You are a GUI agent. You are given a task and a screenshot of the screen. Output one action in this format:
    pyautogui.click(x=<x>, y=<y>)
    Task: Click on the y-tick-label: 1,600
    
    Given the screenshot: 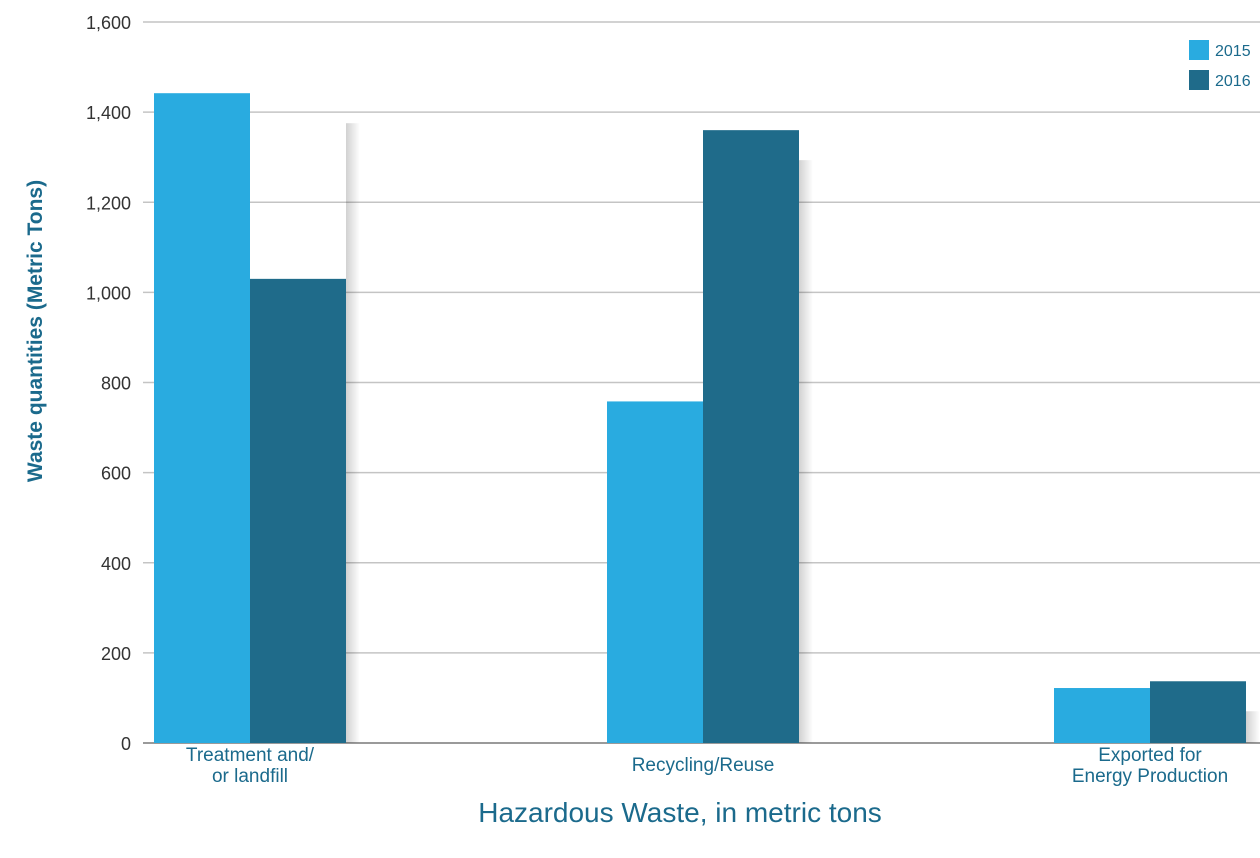 What is the action you would take?
    pyautogui.click(x=108, y=23)
    